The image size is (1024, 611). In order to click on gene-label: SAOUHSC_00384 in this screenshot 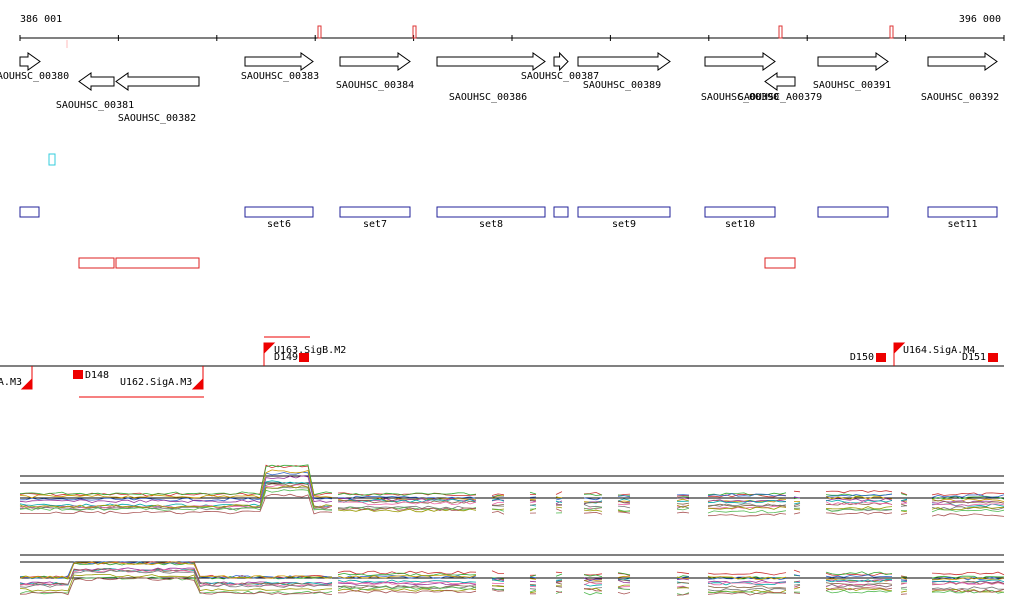, I will do `click(375, 85)`.